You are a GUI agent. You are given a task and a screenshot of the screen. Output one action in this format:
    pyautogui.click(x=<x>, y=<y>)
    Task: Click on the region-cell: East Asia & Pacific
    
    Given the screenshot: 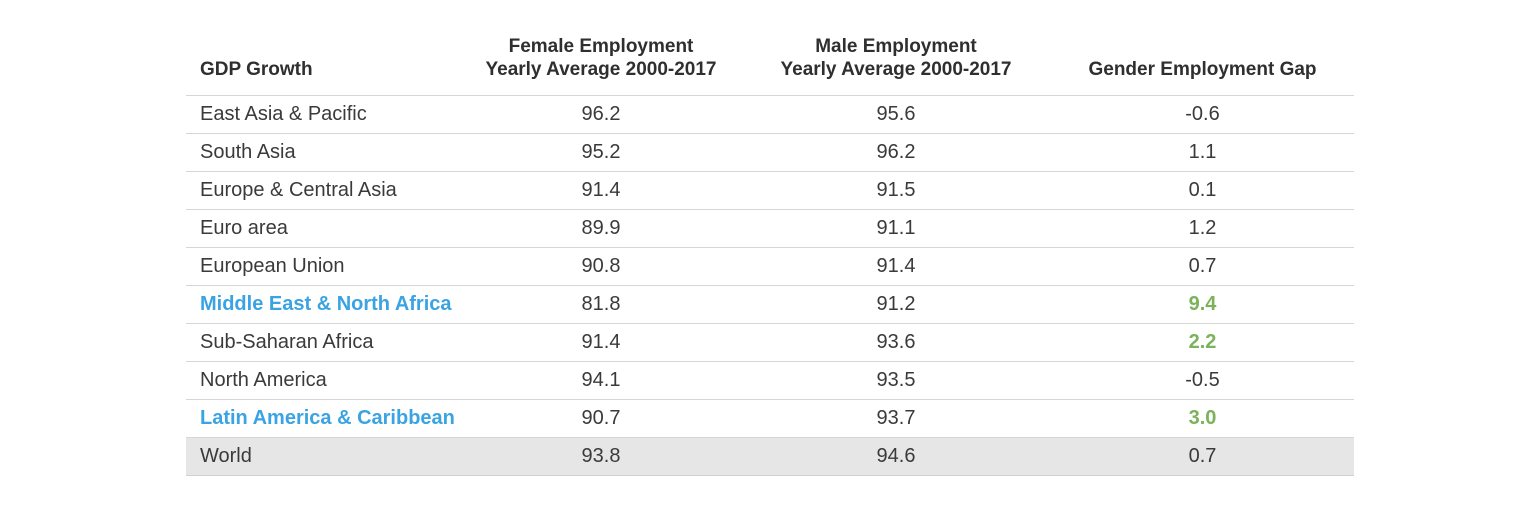 What is the action you would take?
    pyautogui.click(x=283, y=114)
    